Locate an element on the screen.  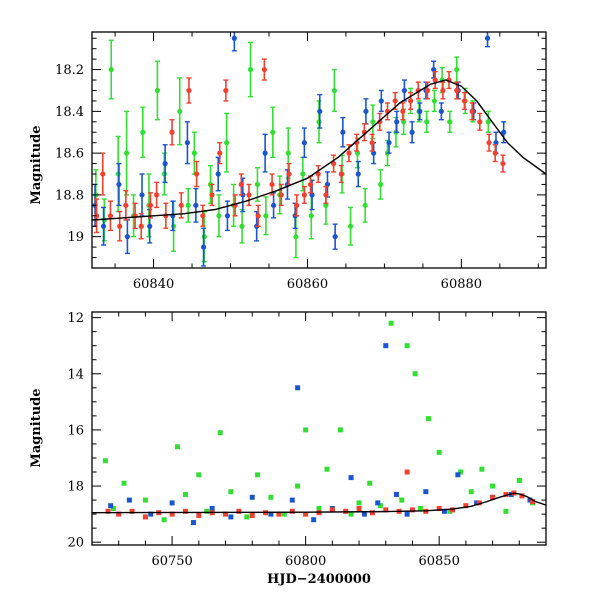
top-ytick-label: 18.4 is located at coordinates (69, 112).